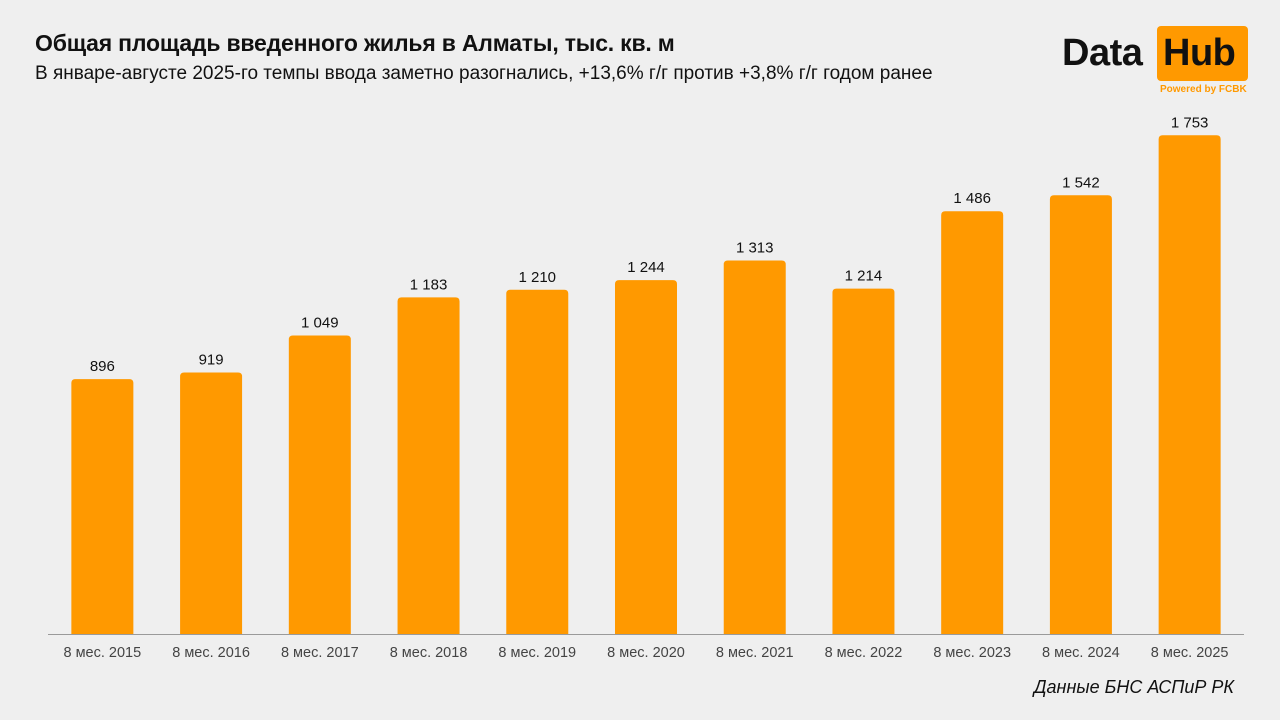 The width and height of the screenshot is (1280, 720). I want to click on x-tick-label: 8 мес. 2022, so click(864, 653).